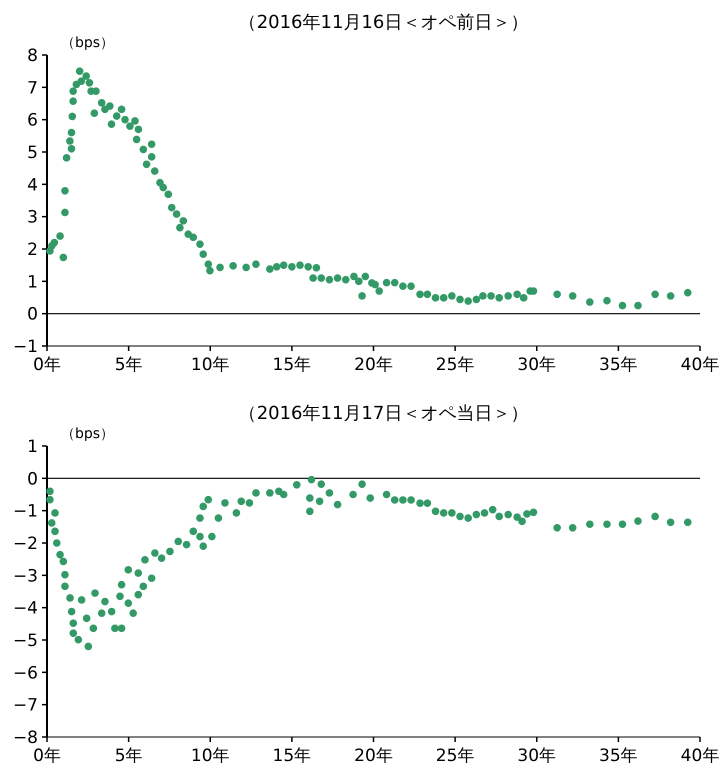 Image resolution: width=722 pixels, height=782 pixels. I want to click on y-tick-label: 3, so click(32, 218).